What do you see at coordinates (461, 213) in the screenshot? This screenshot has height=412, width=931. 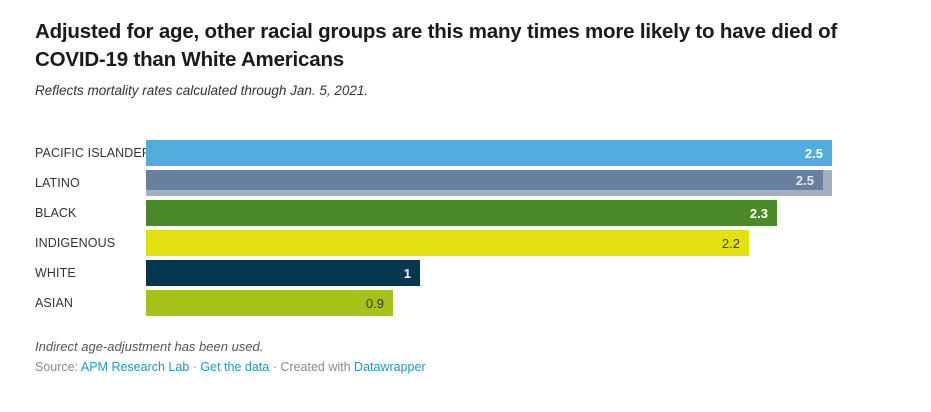 I see `bar: 2.3` at bounding box center [461, 213].